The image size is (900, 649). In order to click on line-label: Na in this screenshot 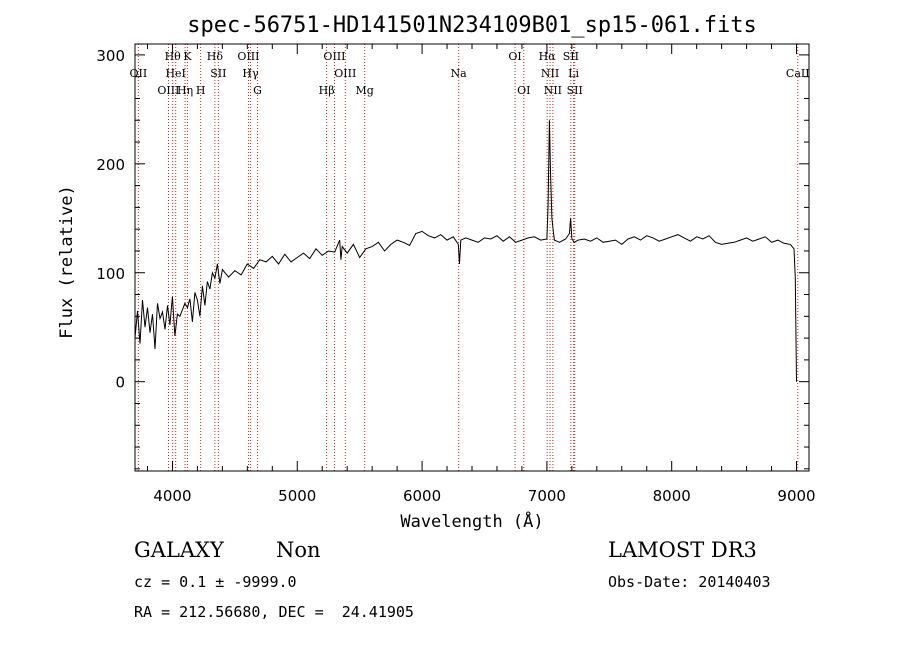, I will do `click(459, 73)`.